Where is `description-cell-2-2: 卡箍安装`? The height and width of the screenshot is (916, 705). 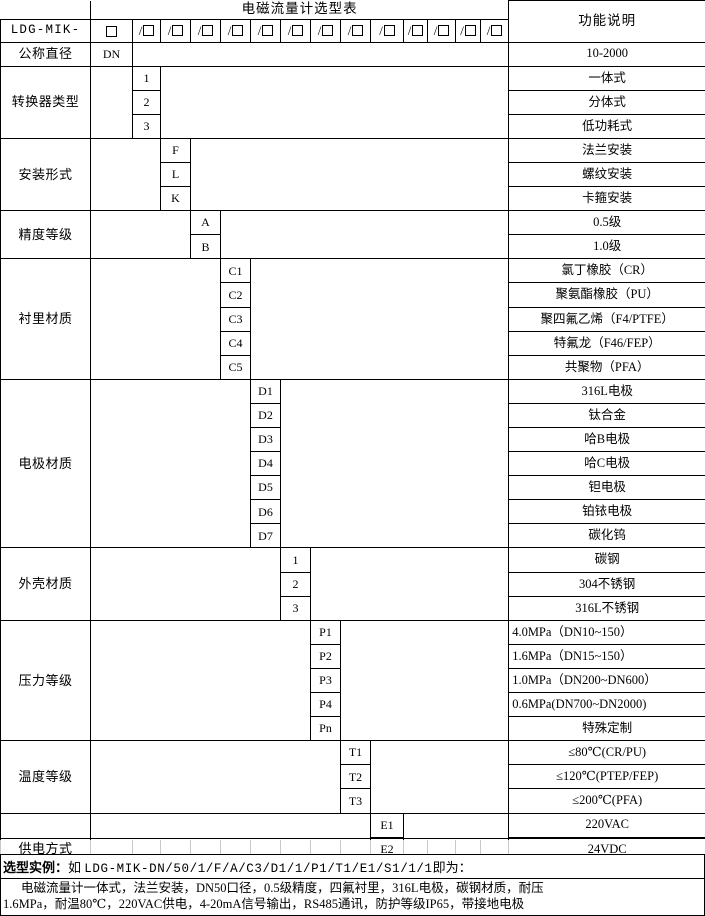 description-cell-2-2: 卡箍安装 is located at coordinates (606, 199).